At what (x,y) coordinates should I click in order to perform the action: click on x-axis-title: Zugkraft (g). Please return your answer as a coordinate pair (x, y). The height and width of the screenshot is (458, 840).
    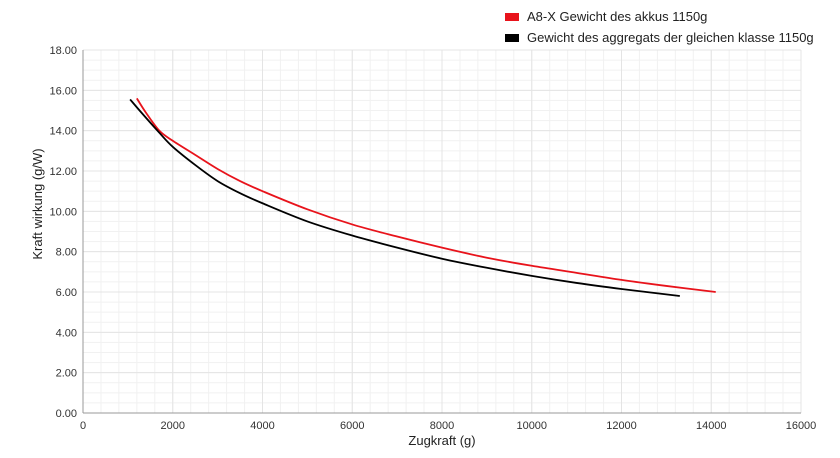
    Looking at the image, I should click on (441, 440).